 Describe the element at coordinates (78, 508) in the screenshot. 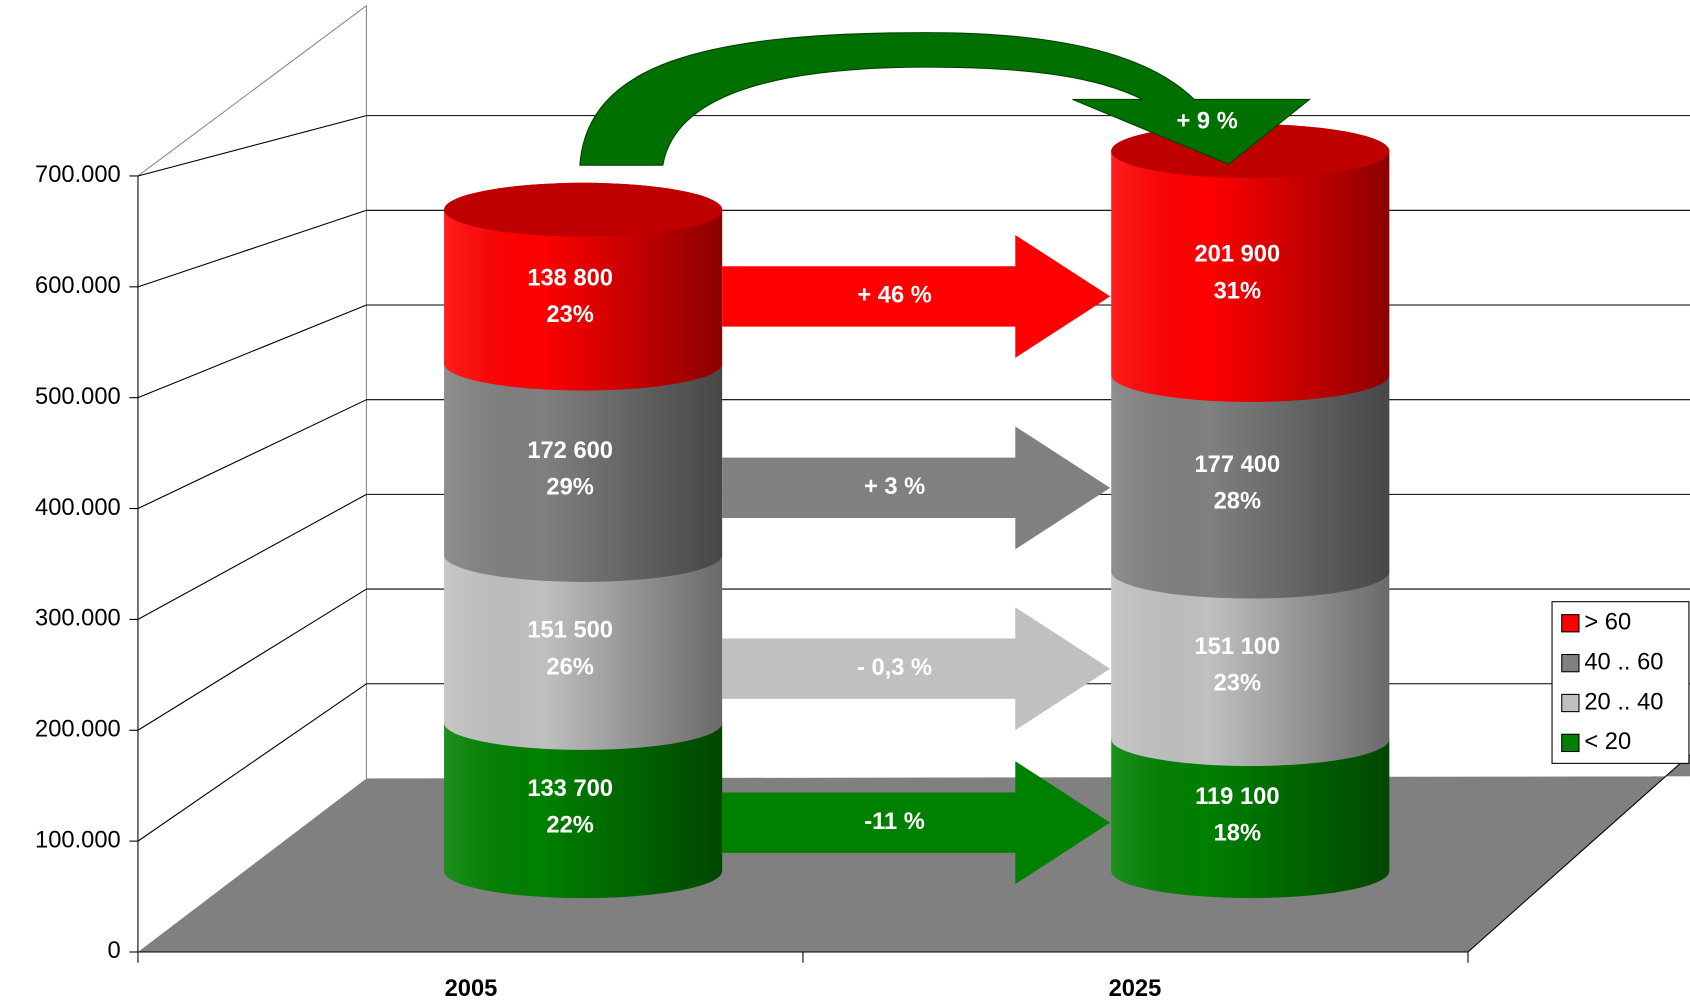

I see `y-tick-label: 400.000` at that location.